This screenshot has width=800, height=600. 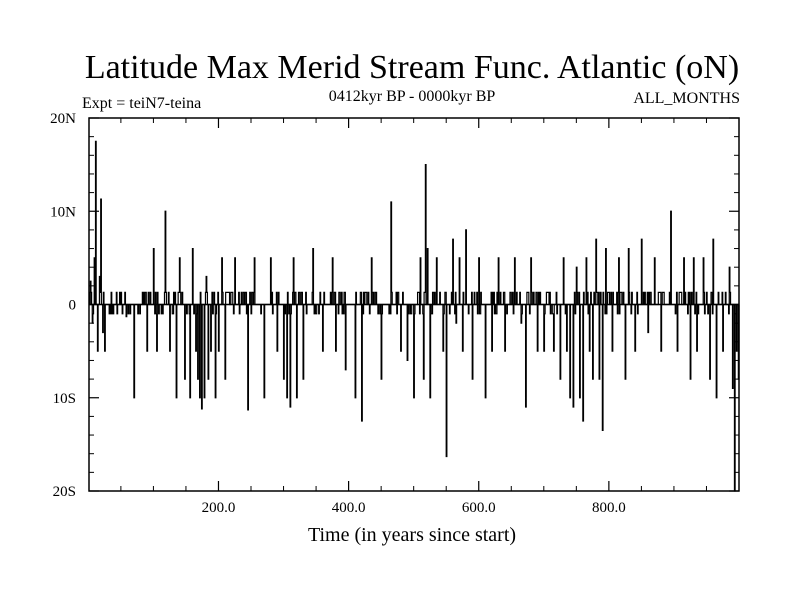 What do you see at coordinates (349, 508) in the screenshot?
I see `x-tick-label: 400.0` at bounding box center [349, 508].